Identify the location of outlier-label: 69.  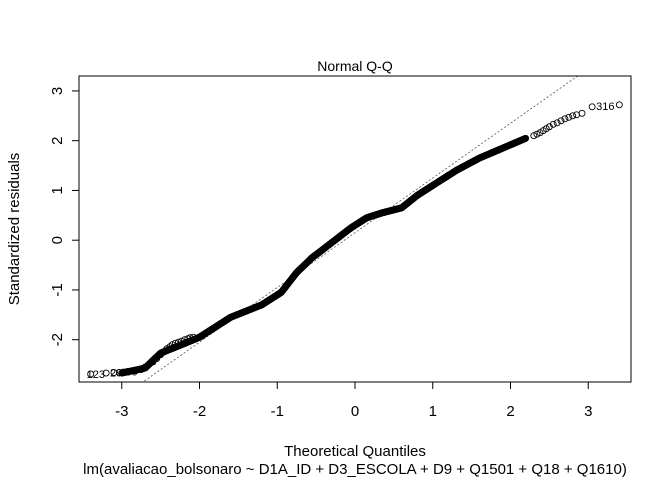
(132, 373).